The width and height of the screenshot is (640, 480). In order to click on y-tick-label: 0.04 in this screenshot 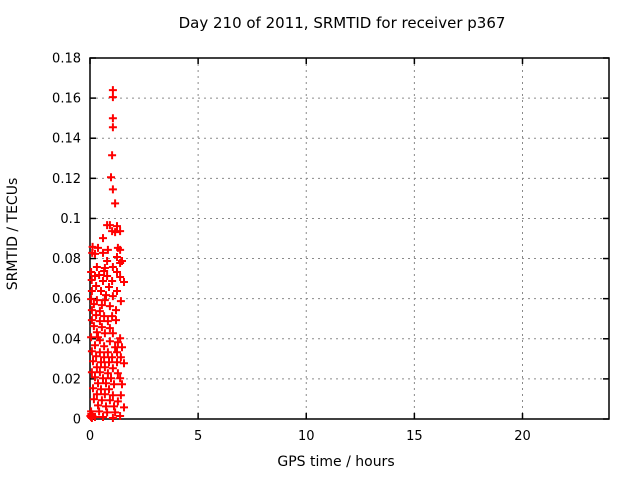, I will do `click(66, 339)`.